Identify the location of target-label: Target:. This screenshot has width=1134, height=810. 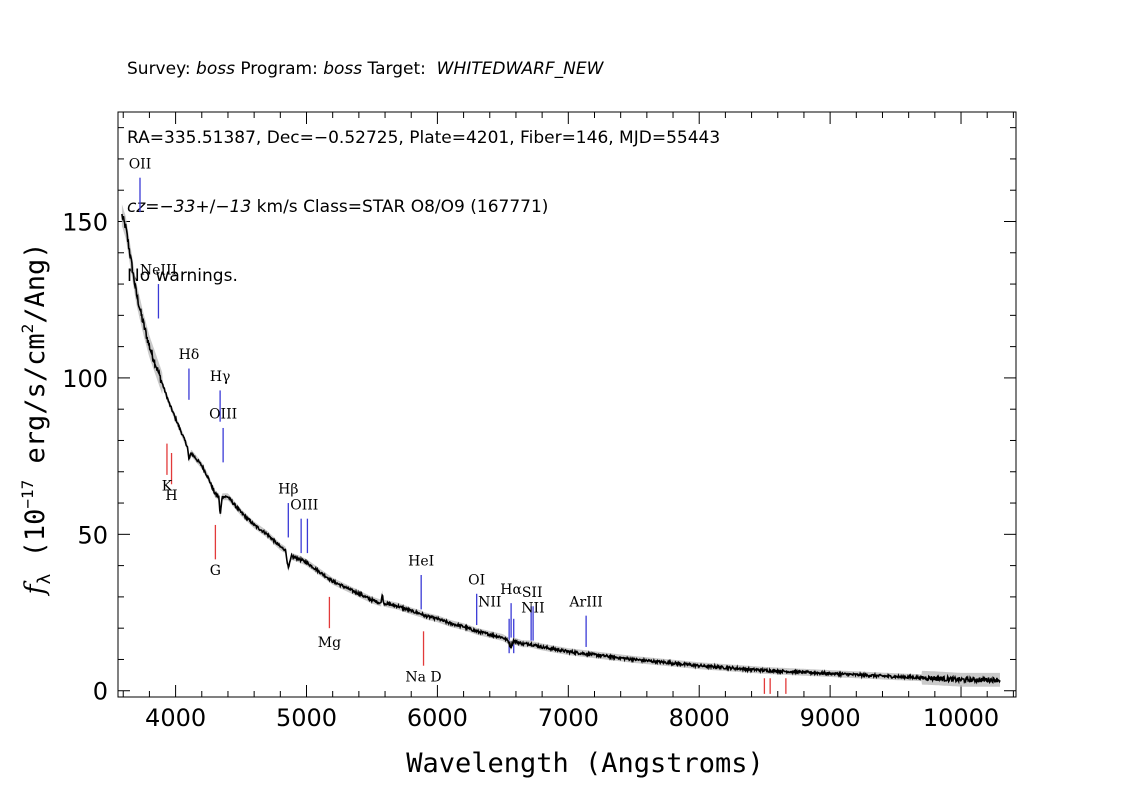
(399, 69).